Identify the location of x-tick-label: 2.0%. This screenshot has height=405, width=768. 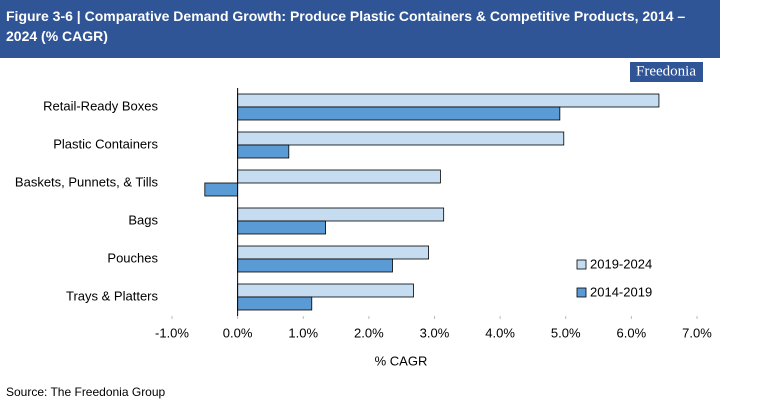
(369, 332).